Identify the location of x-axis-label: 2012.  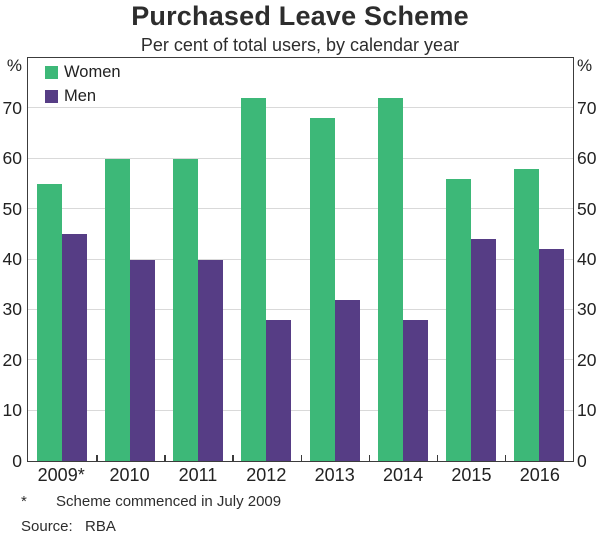
(266, 475).